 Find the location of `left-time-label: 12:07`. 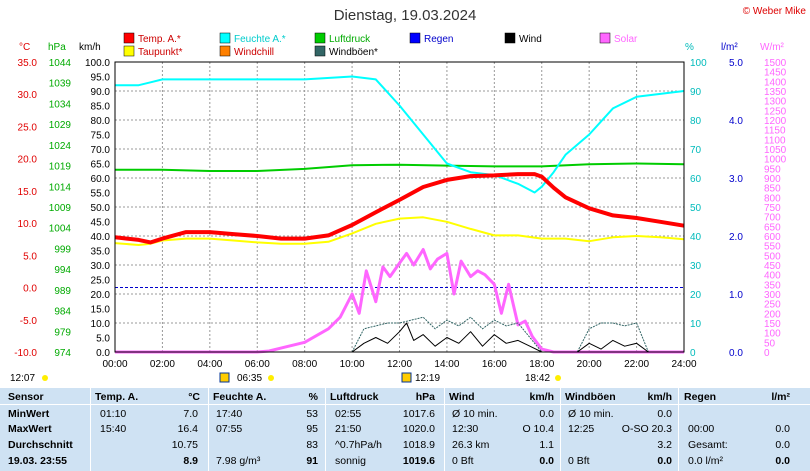

left-time-label: 12:07 is located at coordinates (22, 378).